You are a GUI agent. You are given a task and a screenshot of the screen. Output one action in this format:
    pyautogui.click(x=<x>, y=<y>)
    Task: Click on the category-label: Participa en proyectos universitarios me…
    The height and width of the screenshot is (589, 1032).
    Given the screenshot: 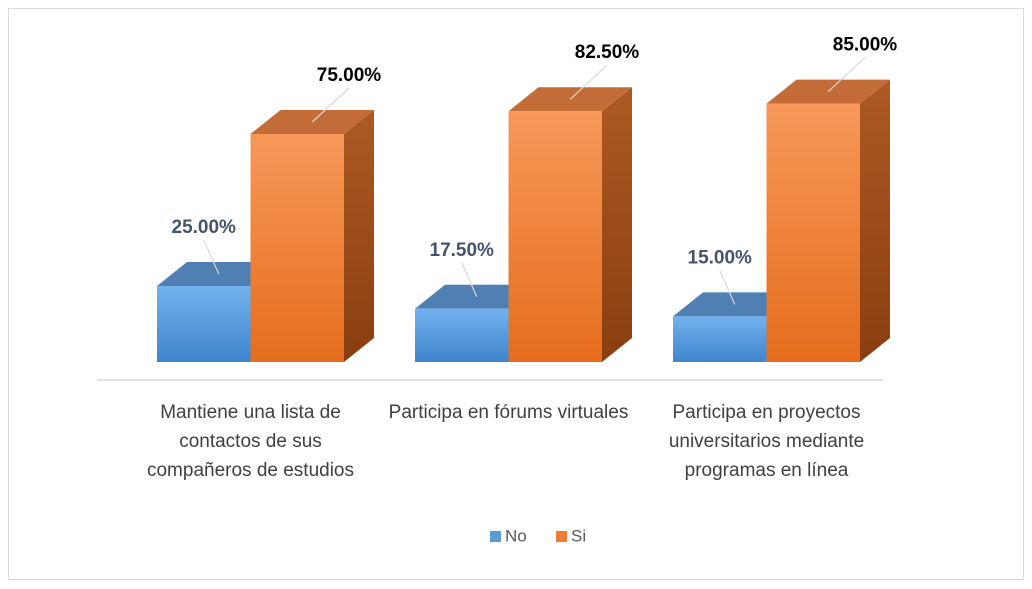 What is the action you would take?
    pyautogui.click(x=766, y=441)
    